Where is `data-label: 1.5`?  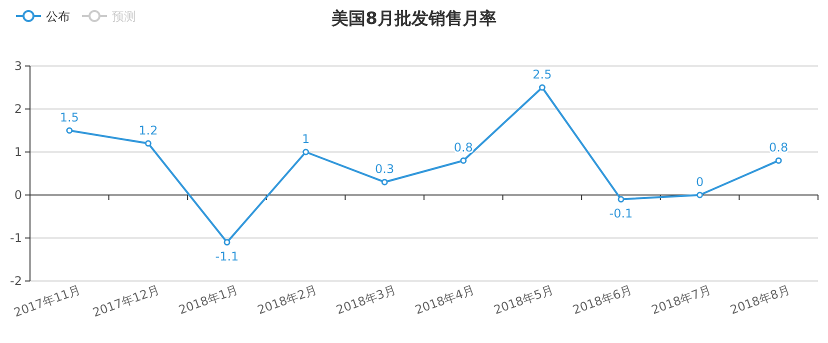
data-label: 1.5 is located at coordinates (69, 117).